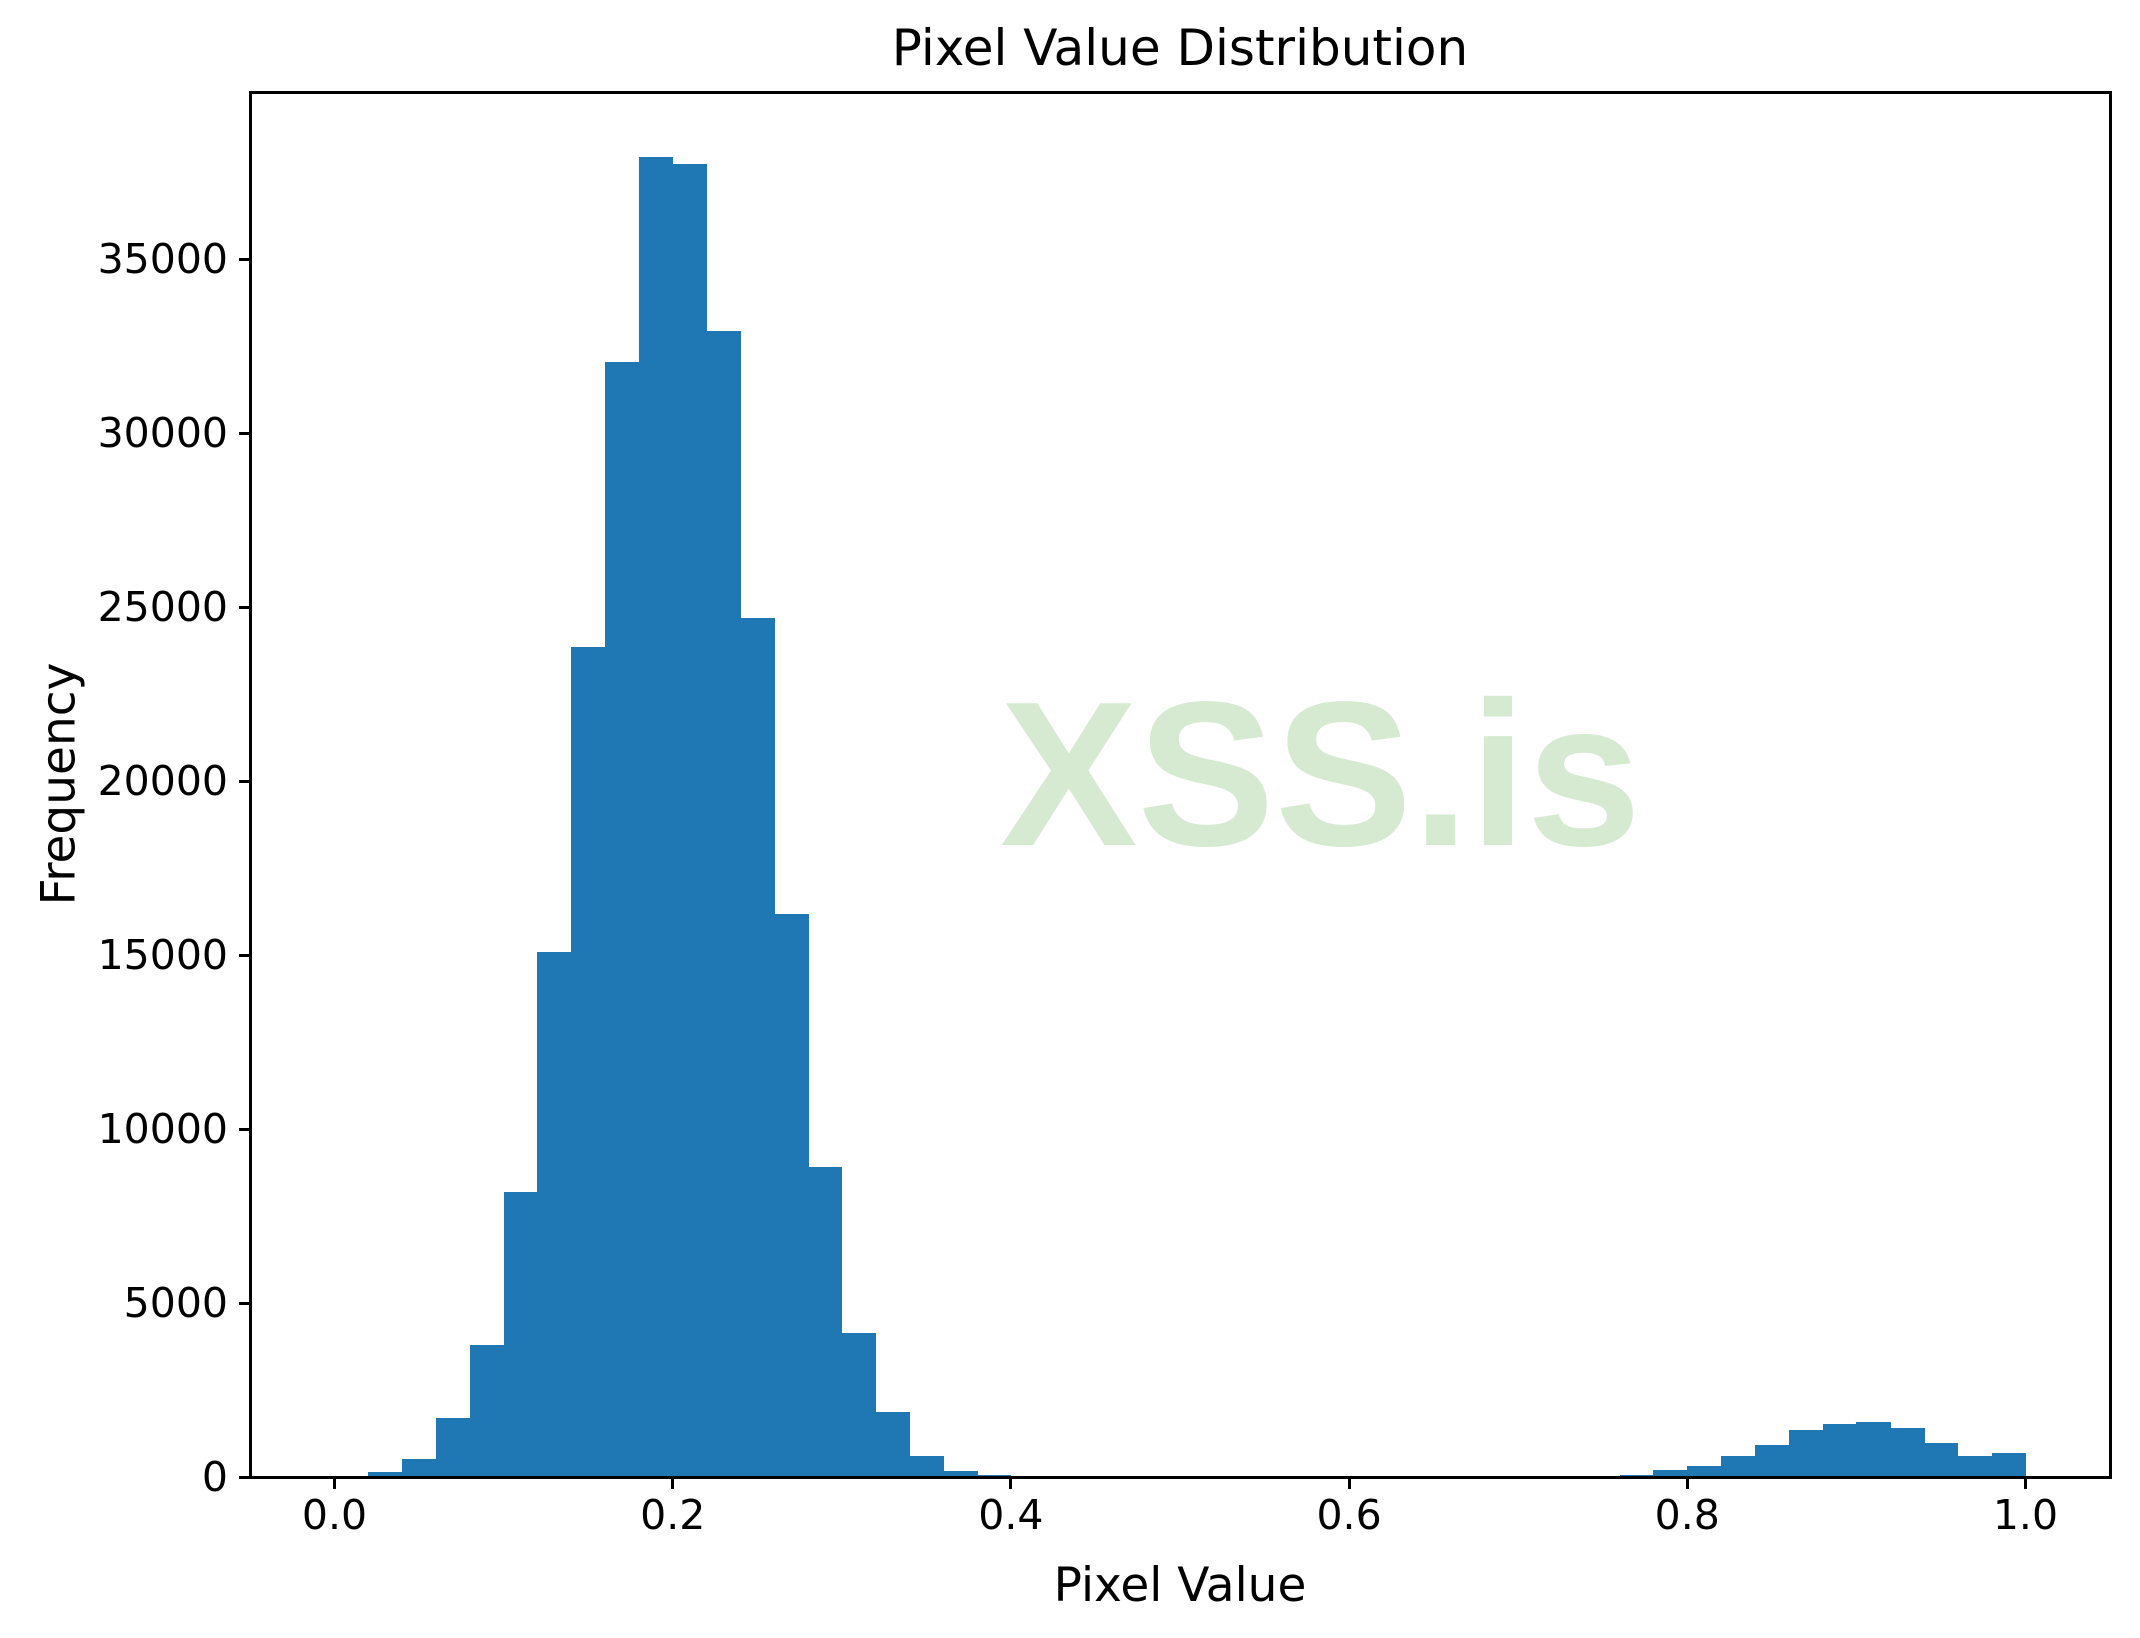 This screenshot has width=2140, height=1638. I want to click on y-tick-label: 25000, so click(162, 607).